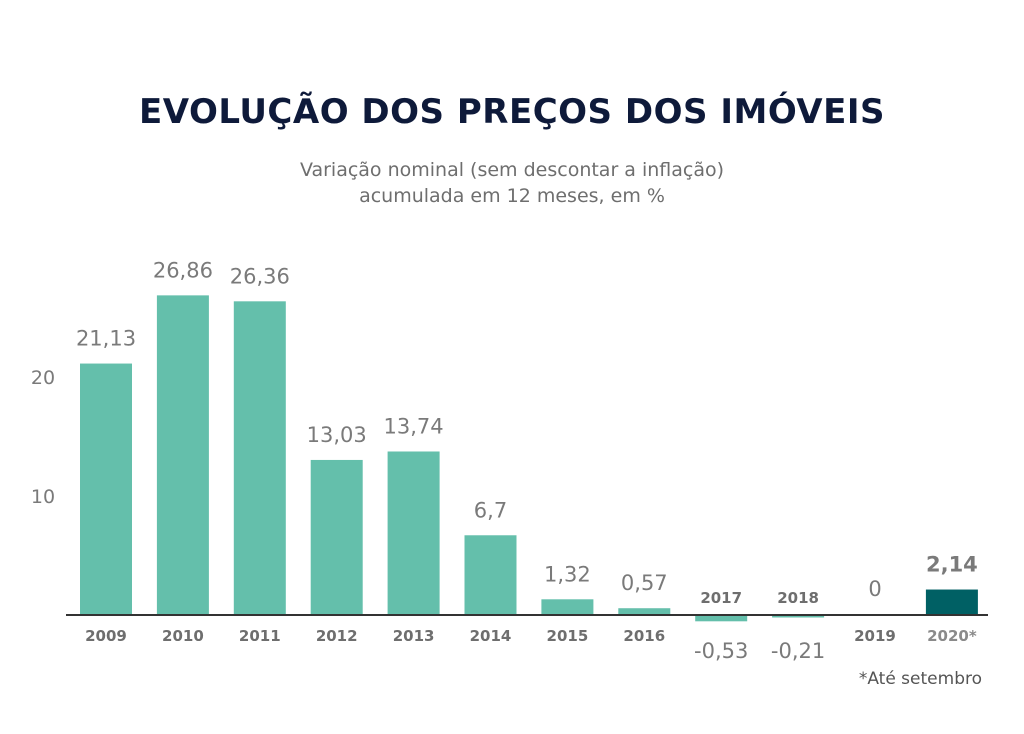 This screenshot has height=734, width=1024. I want to click on data-label: 13,03, so click(337, 435).